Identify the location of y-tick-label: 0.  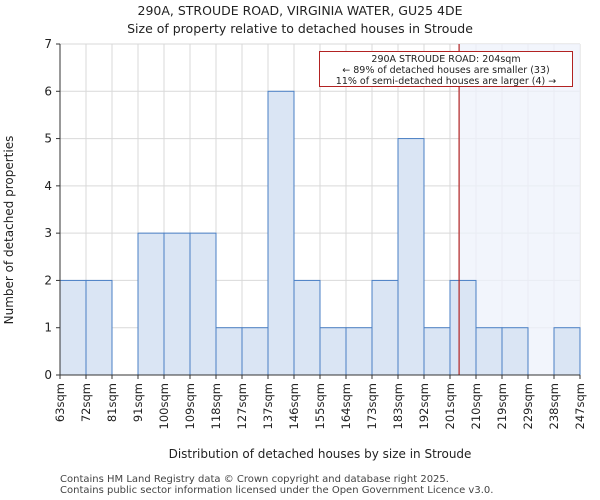
(48, 375).